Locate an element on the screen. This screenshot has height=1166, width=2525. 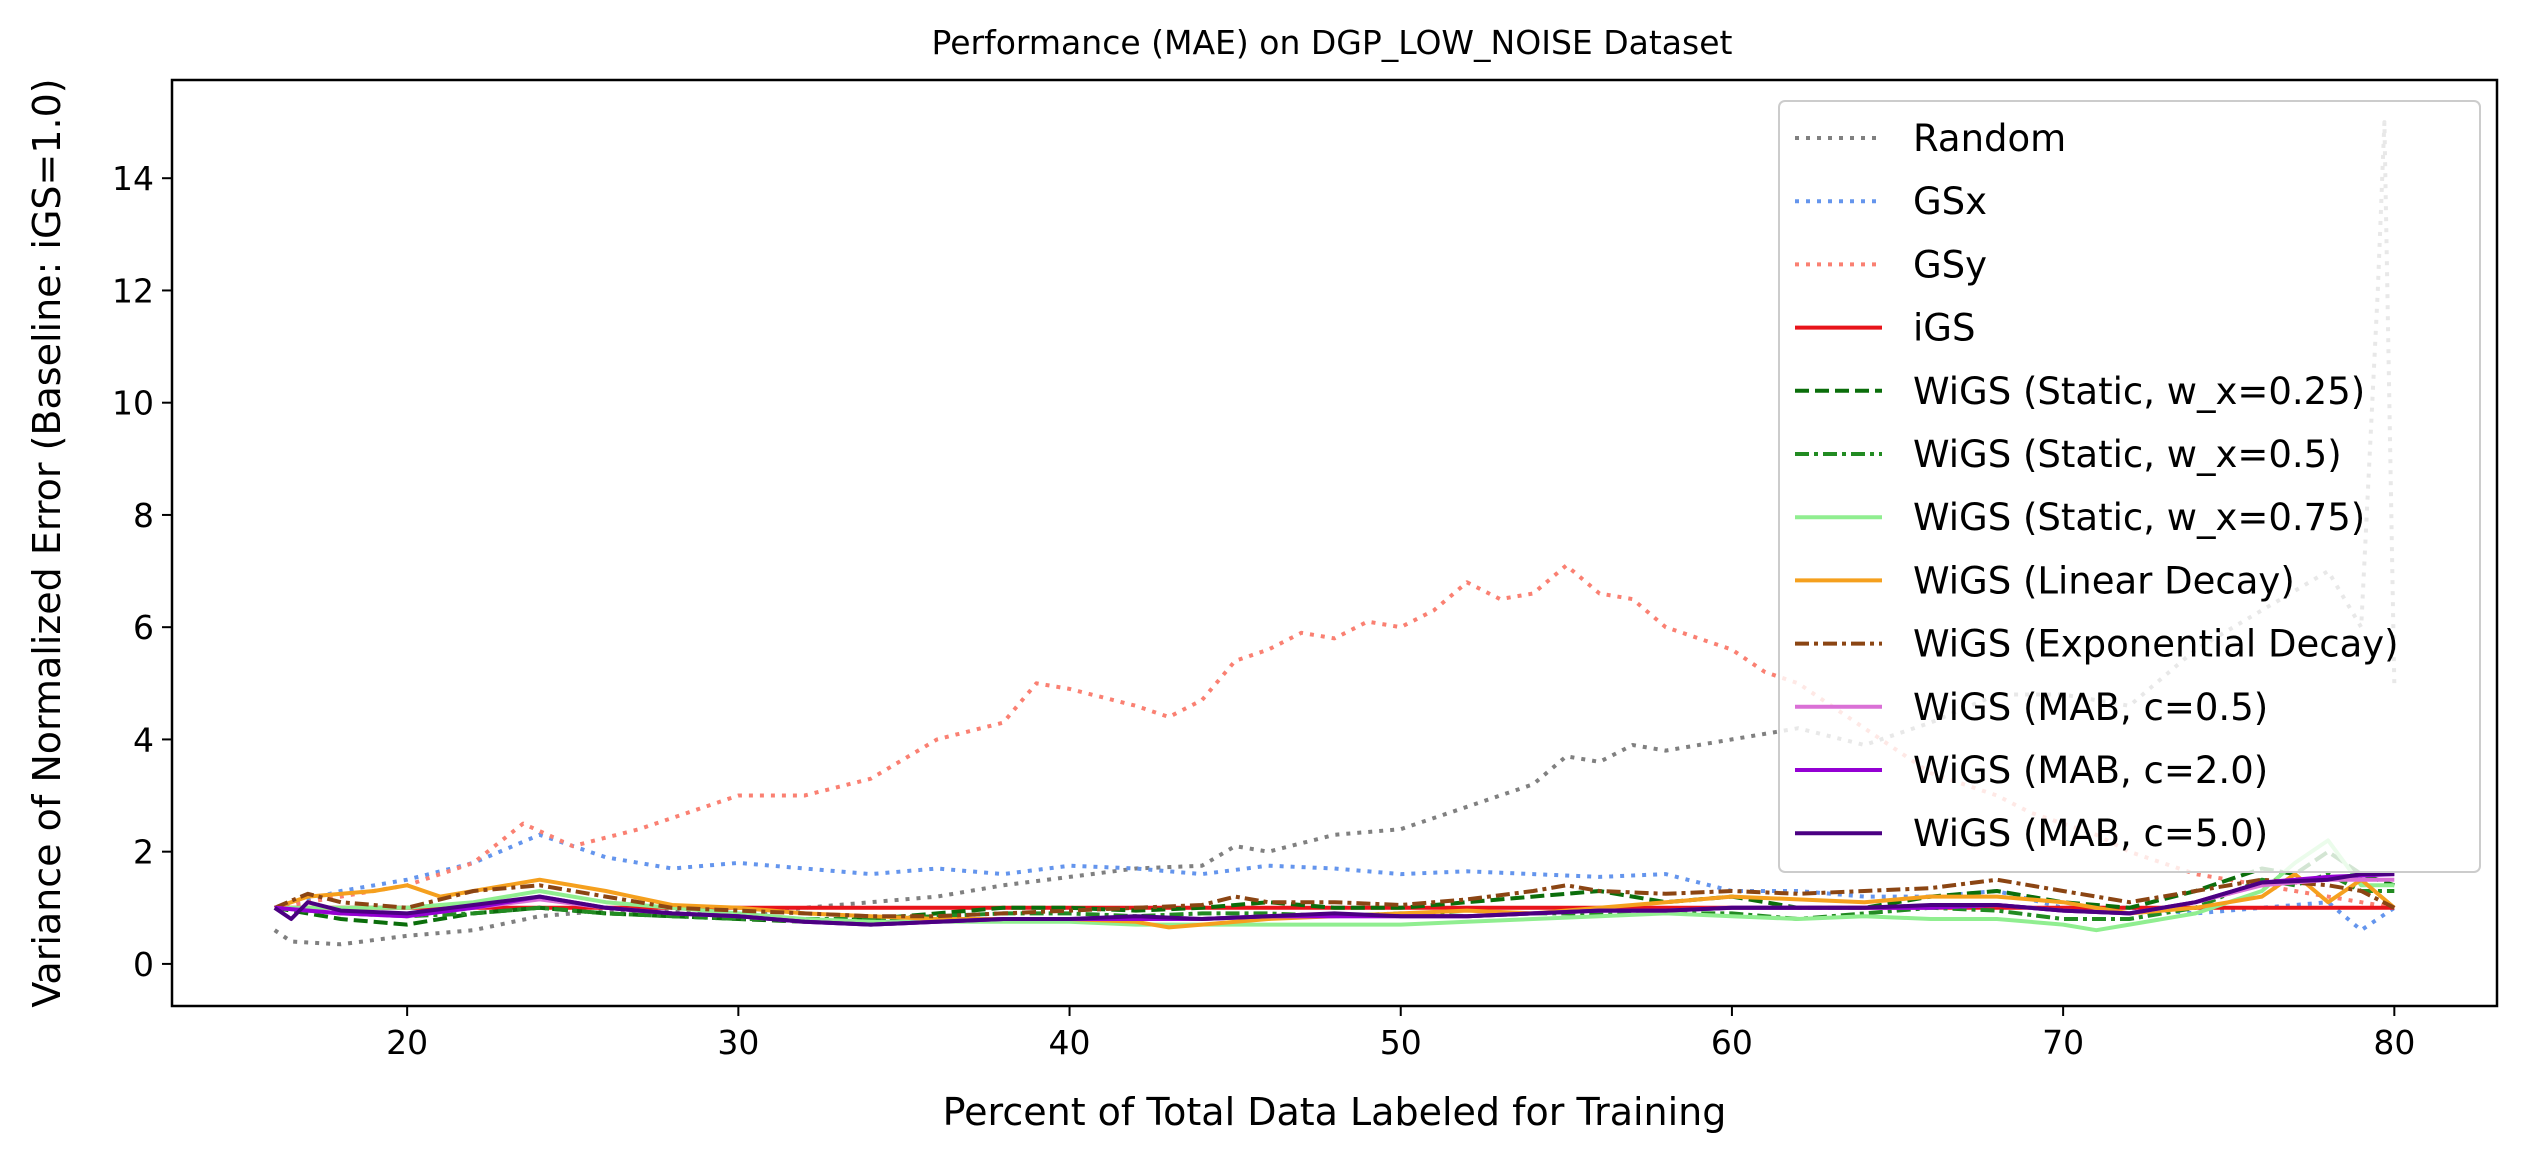
legend-label-1: GSx is located at coordinates (1950, 201).